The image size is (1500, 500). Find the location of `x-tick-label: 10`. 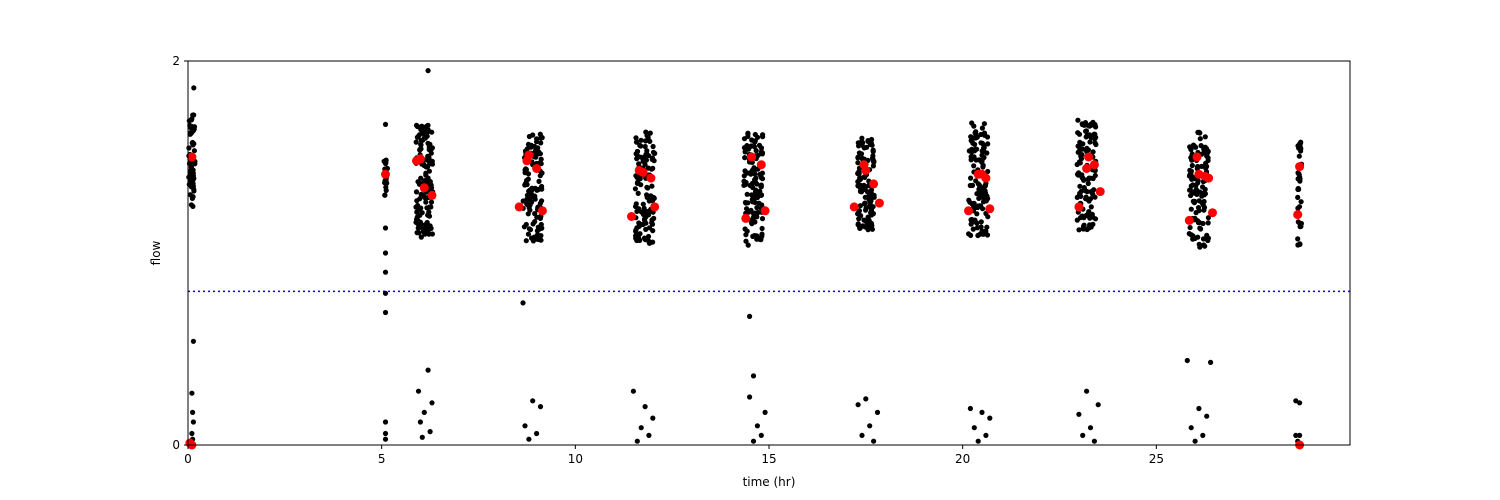

x-tick-label: 10 is located at coordinates (575, 459).